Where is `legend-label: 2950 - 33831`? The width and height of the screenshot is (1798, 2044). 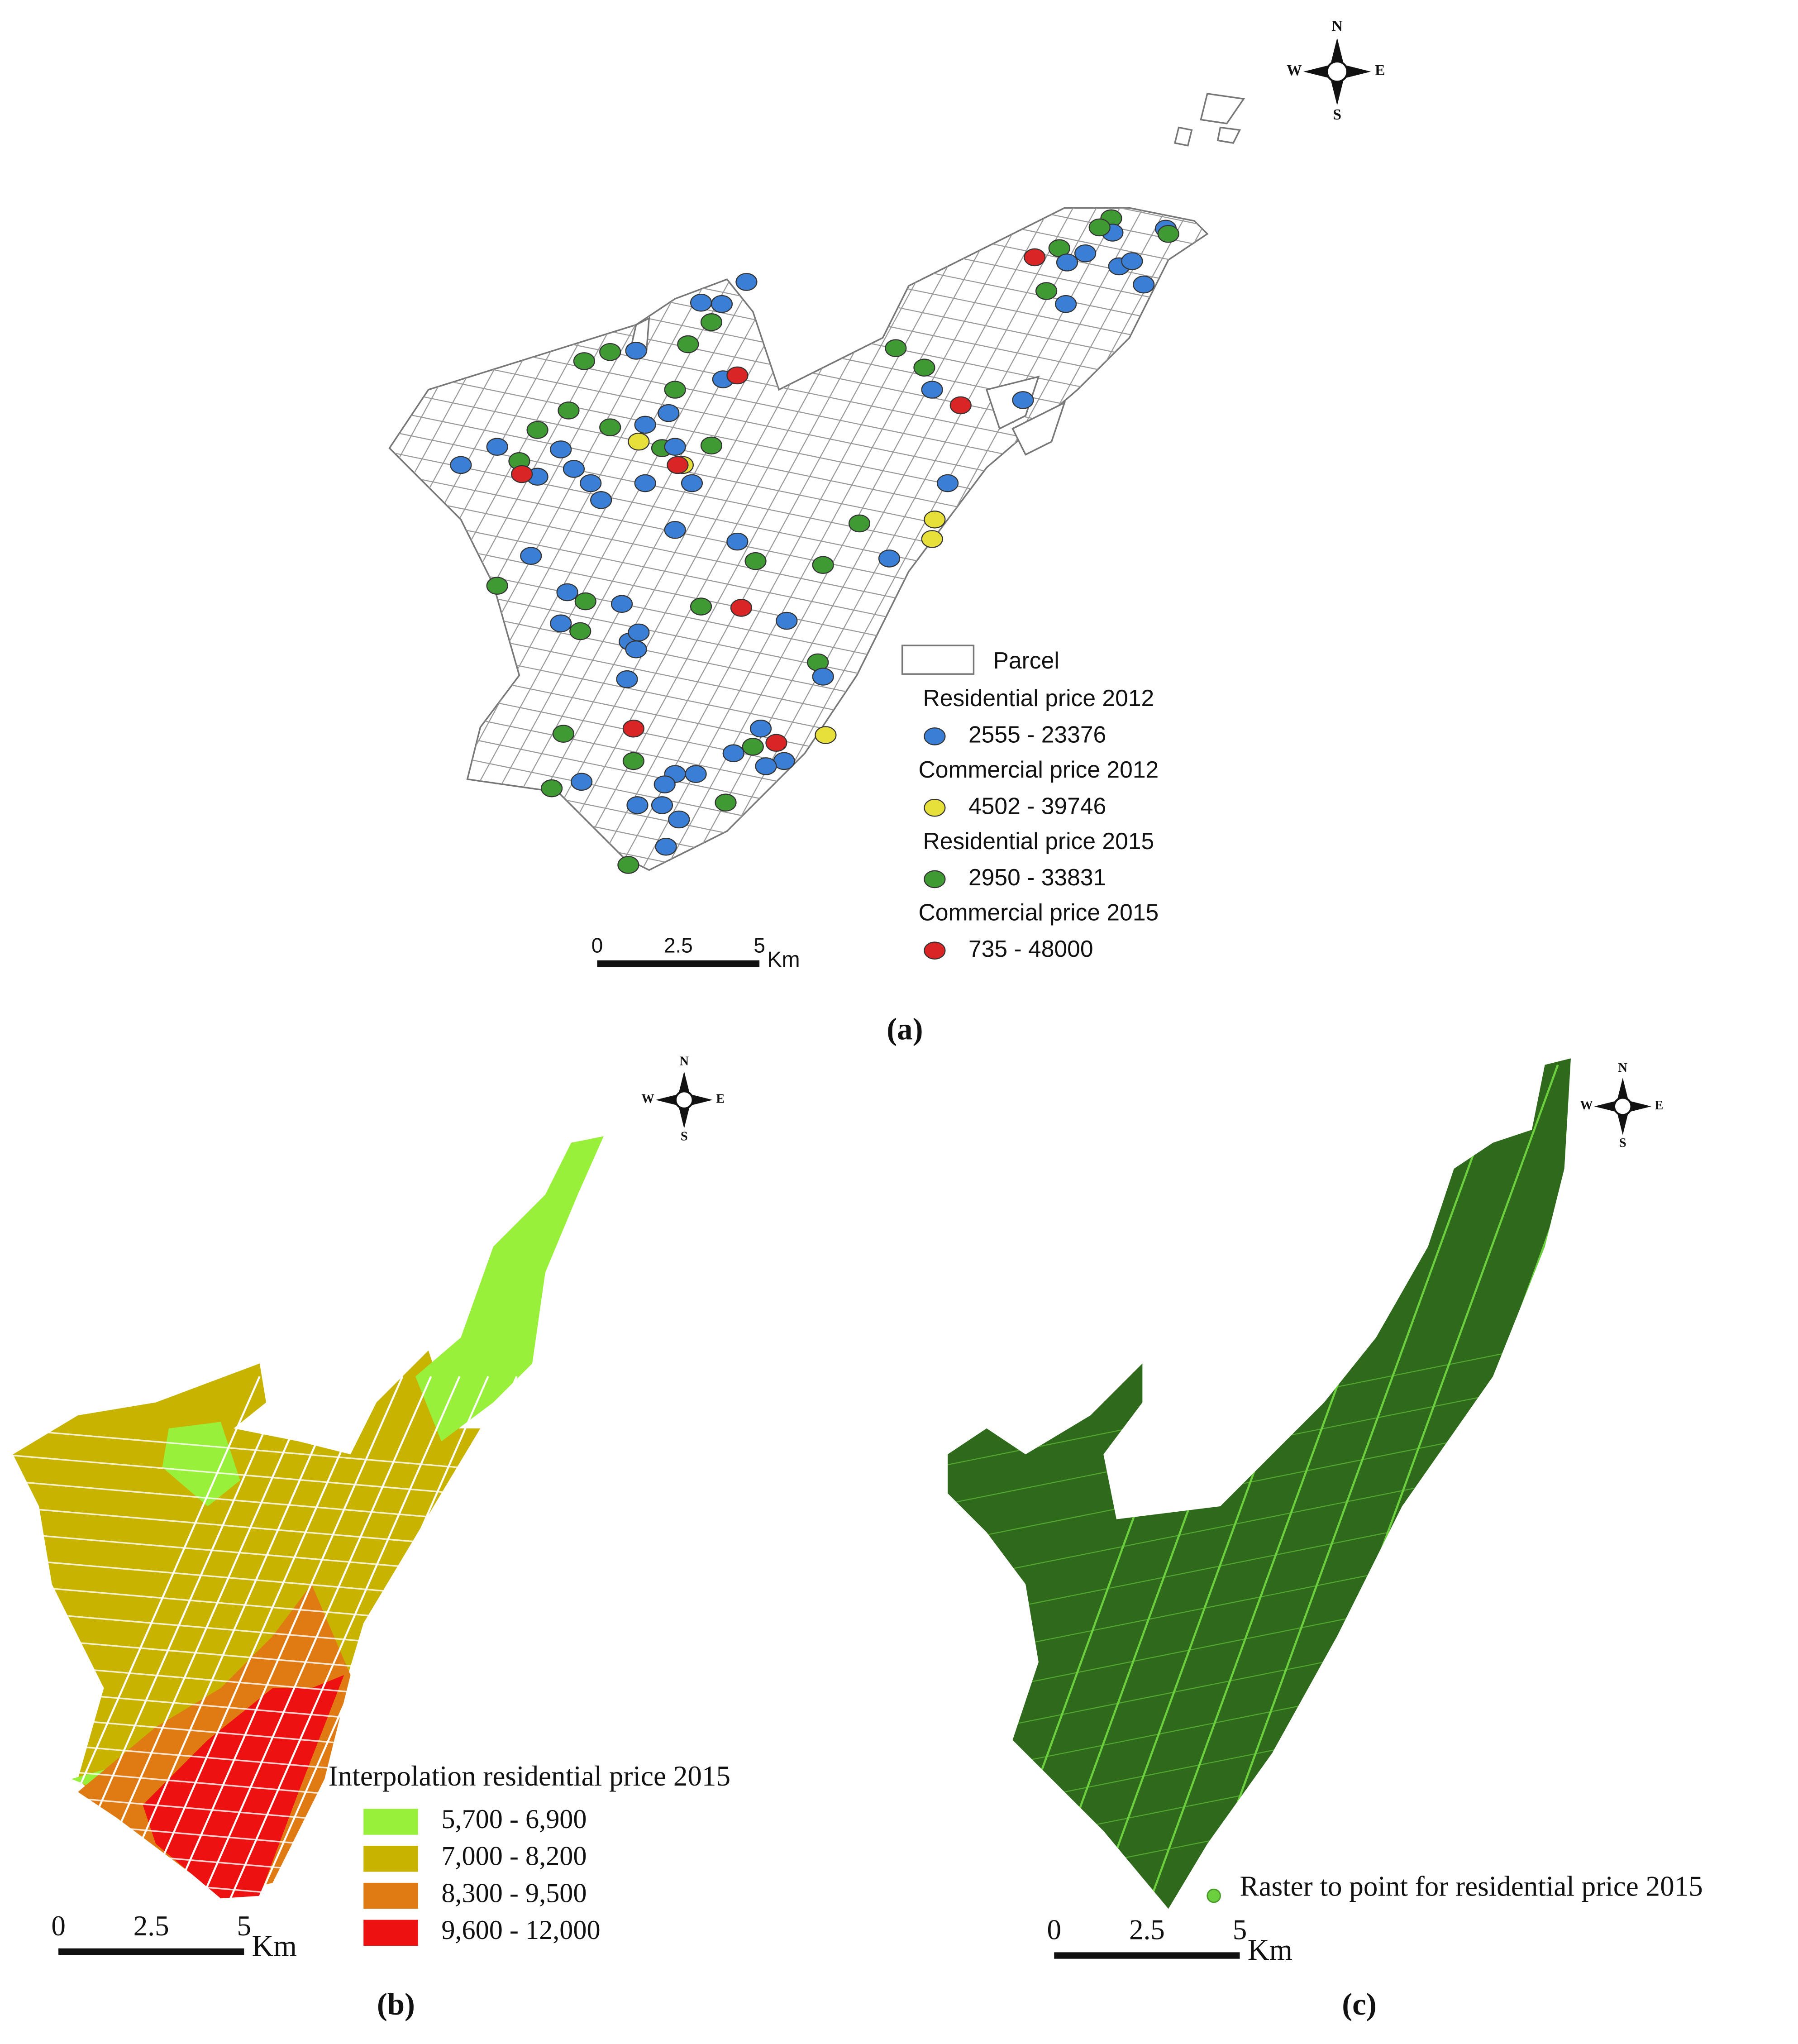
legend-label: 2950 - 33831 is located at coordinates (1037, 877).